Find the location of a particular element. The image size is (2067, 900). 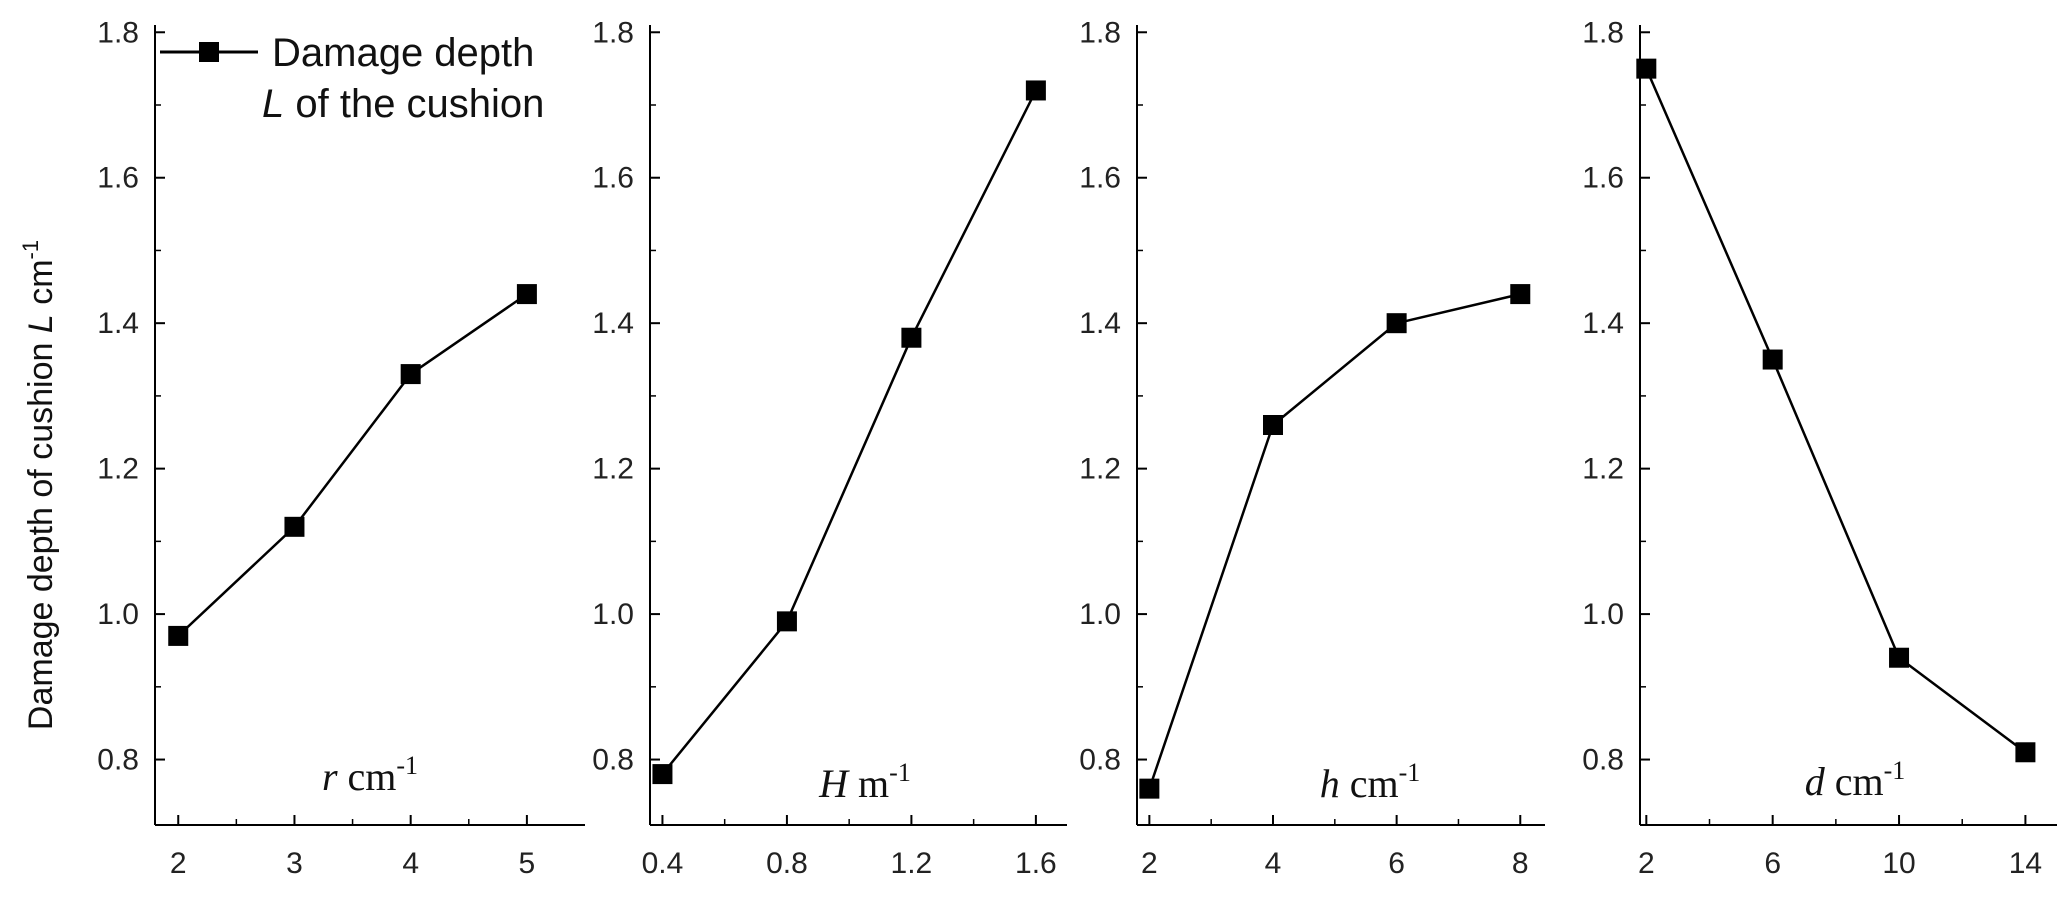

x-tick-label: 1.6 is located at coordinates (1036, 863).